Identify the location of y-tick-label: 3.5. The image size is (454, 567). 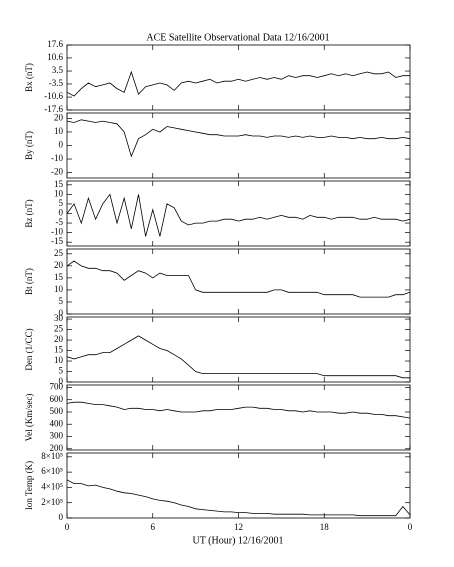
(58, 70).